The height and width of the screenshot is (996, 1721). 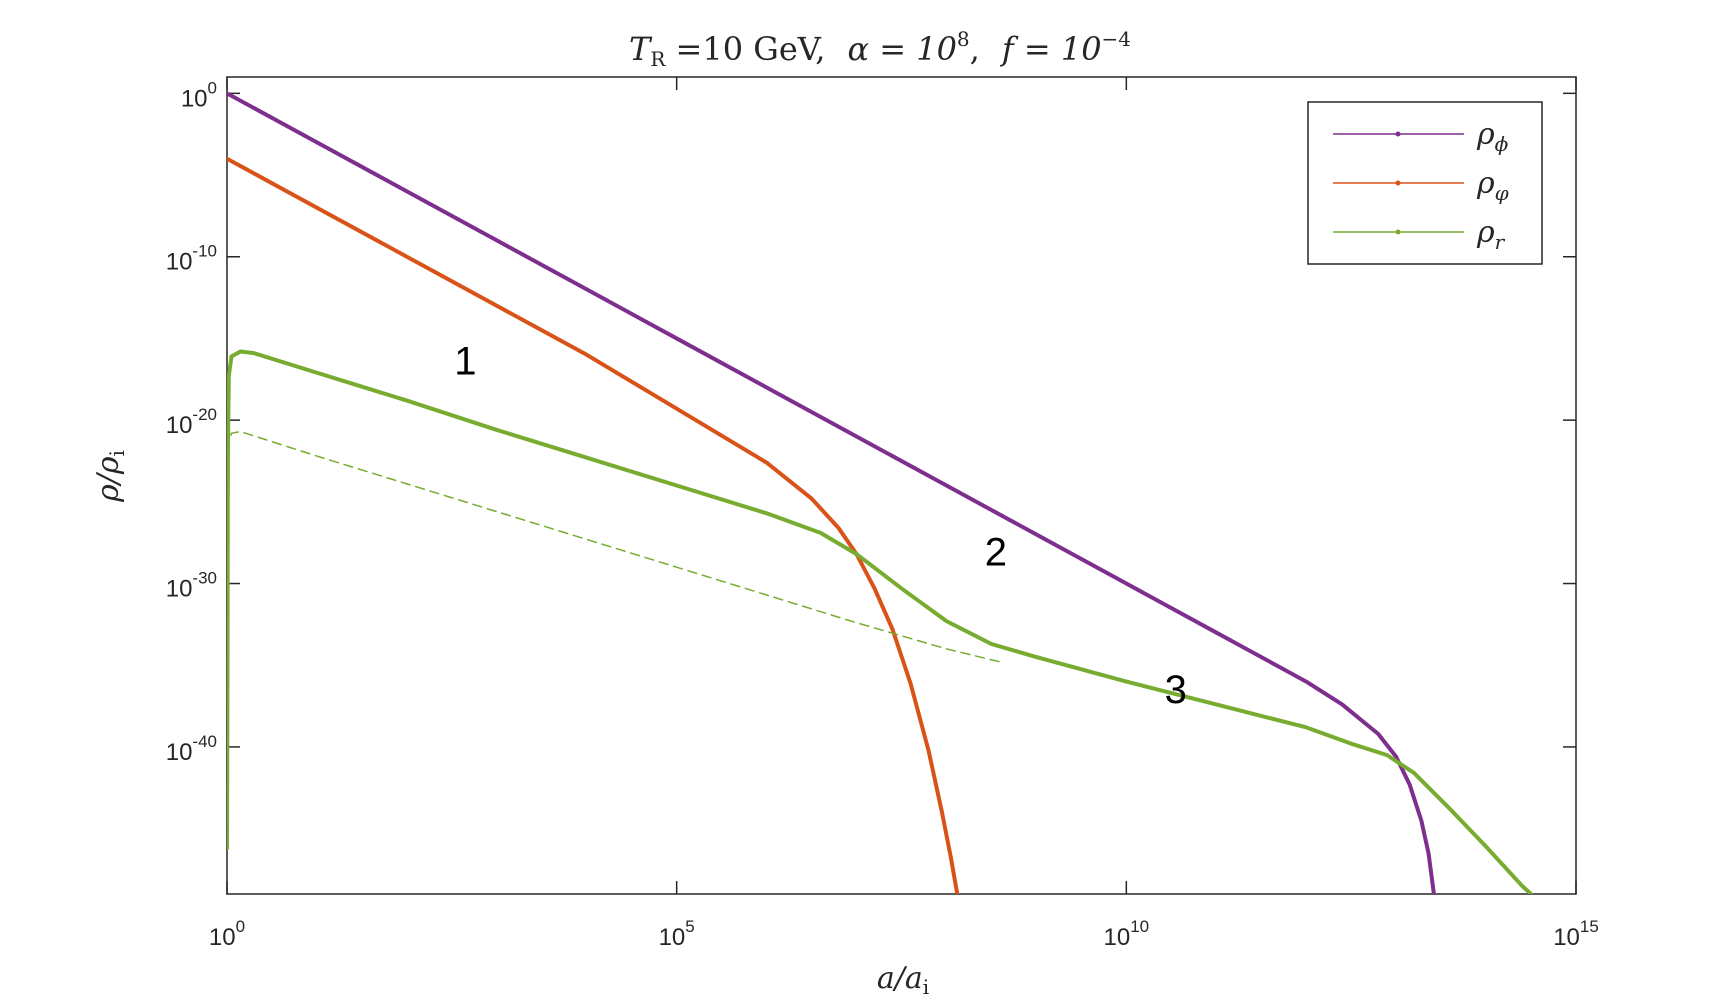 I want to click on annotation-2: 2, so click(x=996, y=553).